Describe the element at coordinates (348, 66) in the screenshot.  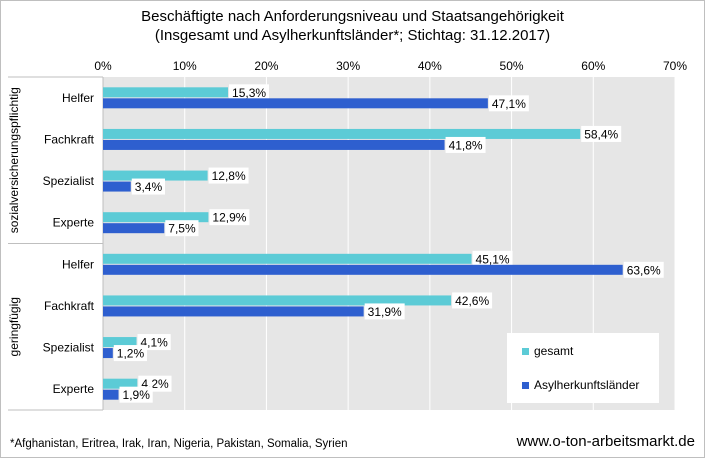
I see `x-tick-label: 30%` at that location.